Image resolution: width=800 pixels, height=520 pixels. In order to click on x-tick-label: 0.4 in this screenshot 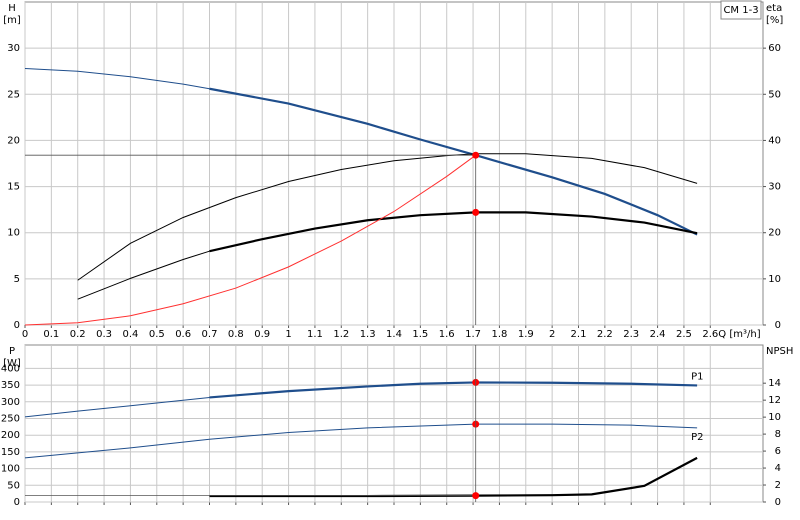, I will do `click(130, 334)`.